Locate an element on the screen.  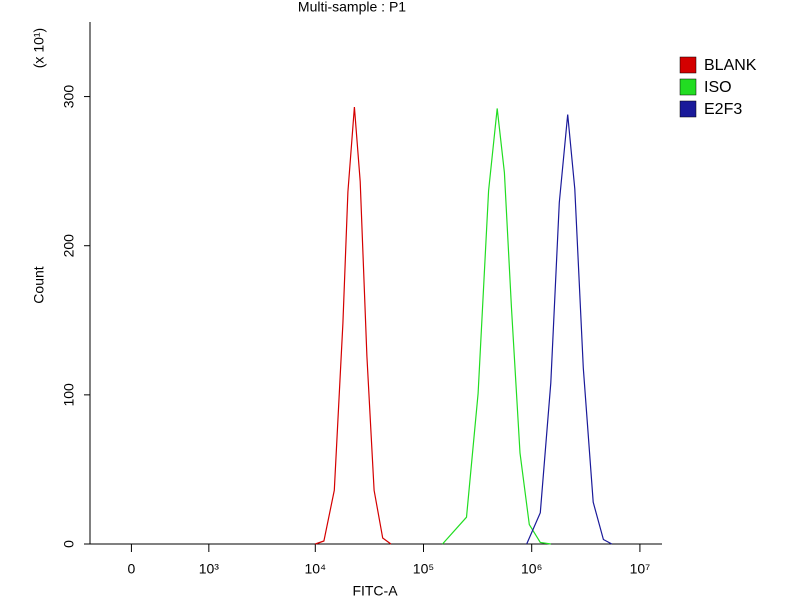
y-multiplier: (x 10¹) is located at coordinates (39, 48).